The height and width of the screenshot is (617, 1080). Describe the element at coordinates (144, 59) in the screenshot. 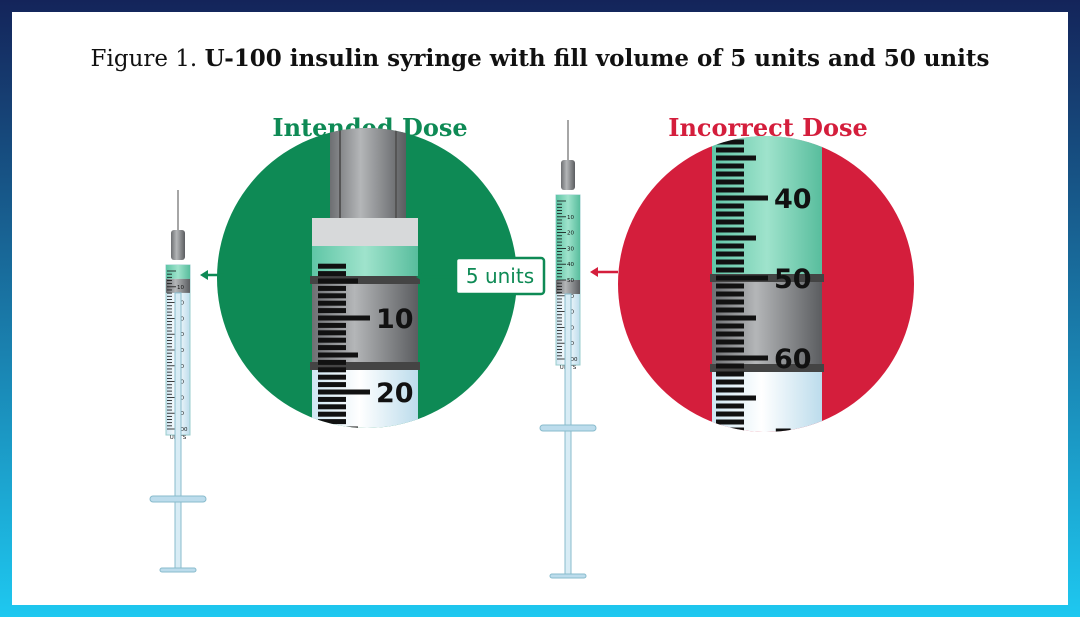

I see `title-prefix: Figure 1.` at that location.